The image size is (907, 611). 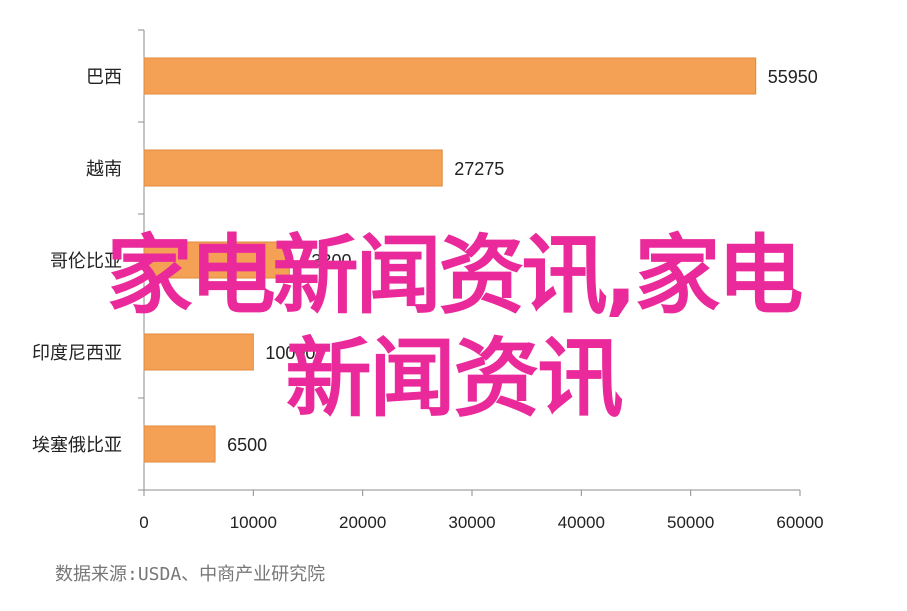 I want to click on category-label: 埃塞俄比亚, so click(x=77, y=445).